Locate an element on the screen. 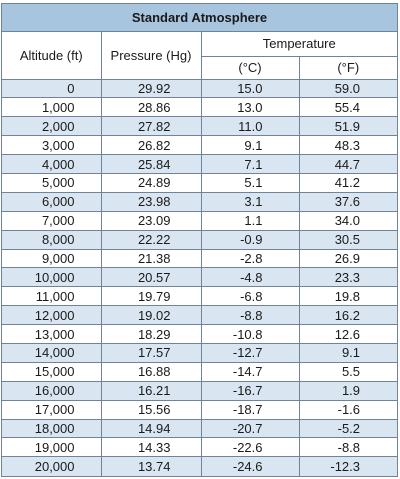 This screenshot has height=479, width=400. pressure-cell: 26.82 is located at coordinates (151, 145).